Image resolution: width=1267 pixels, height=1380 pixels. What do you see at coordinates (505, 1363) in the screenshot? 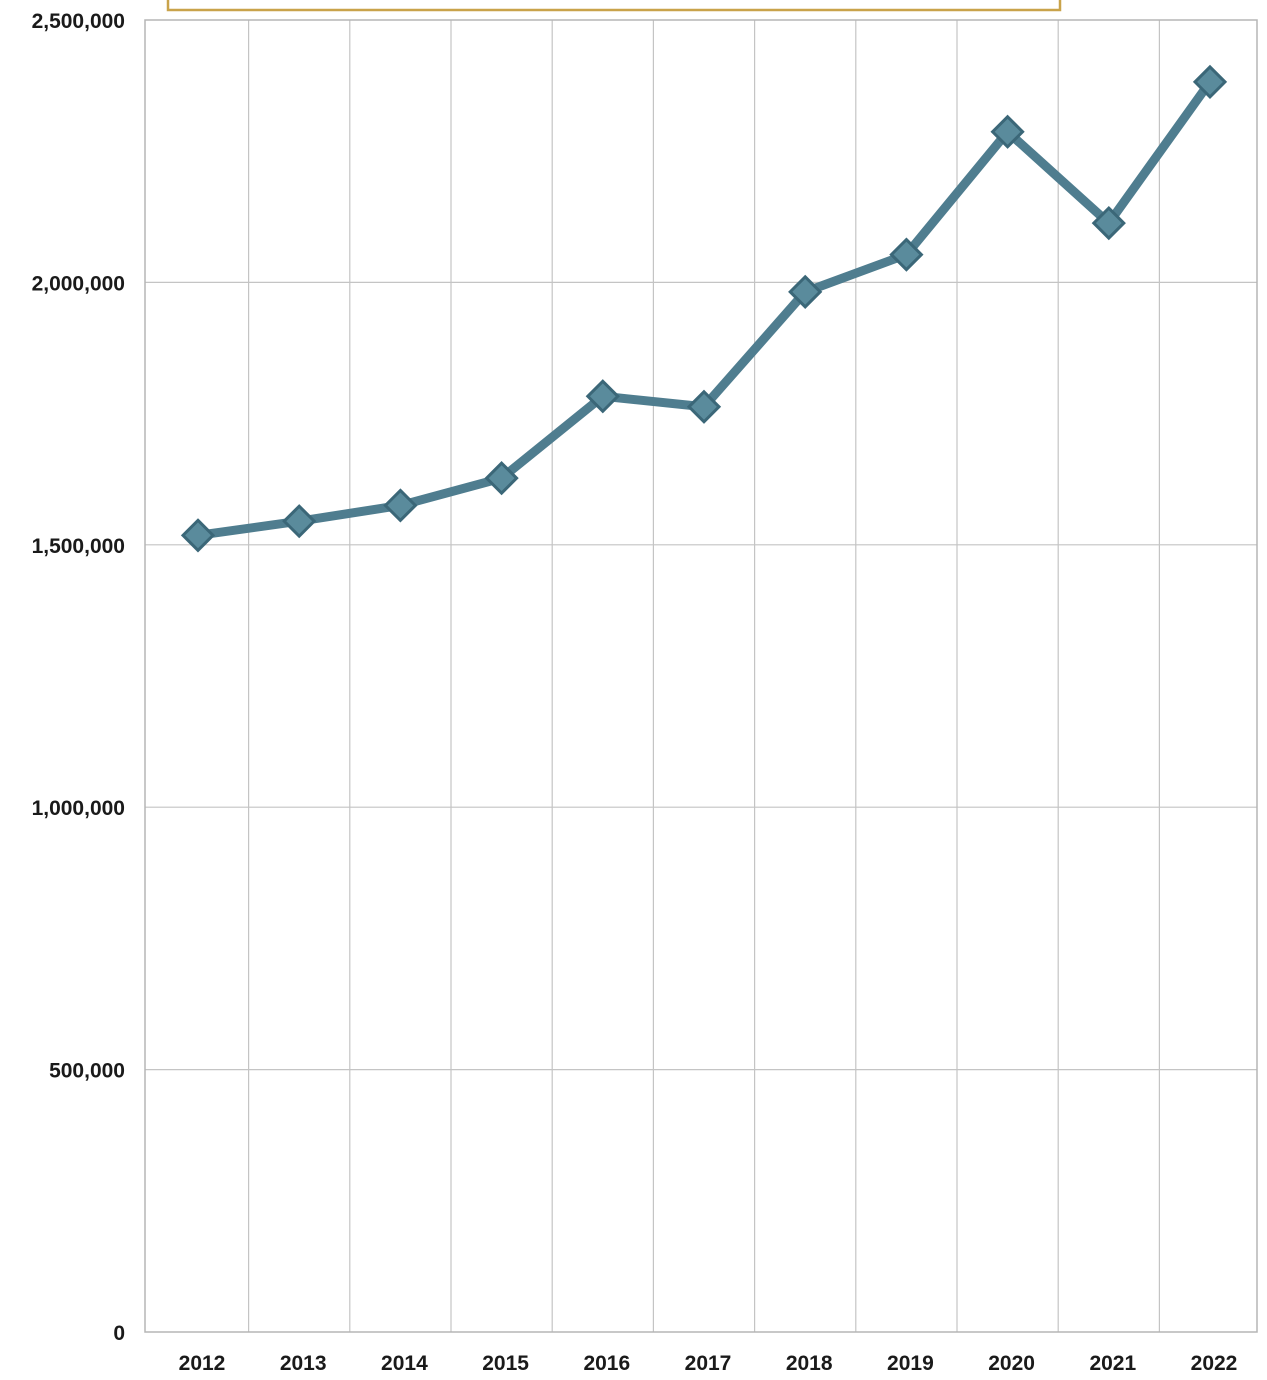
I see `x-tick-label: 2015` at bounding box center [505, 1363].